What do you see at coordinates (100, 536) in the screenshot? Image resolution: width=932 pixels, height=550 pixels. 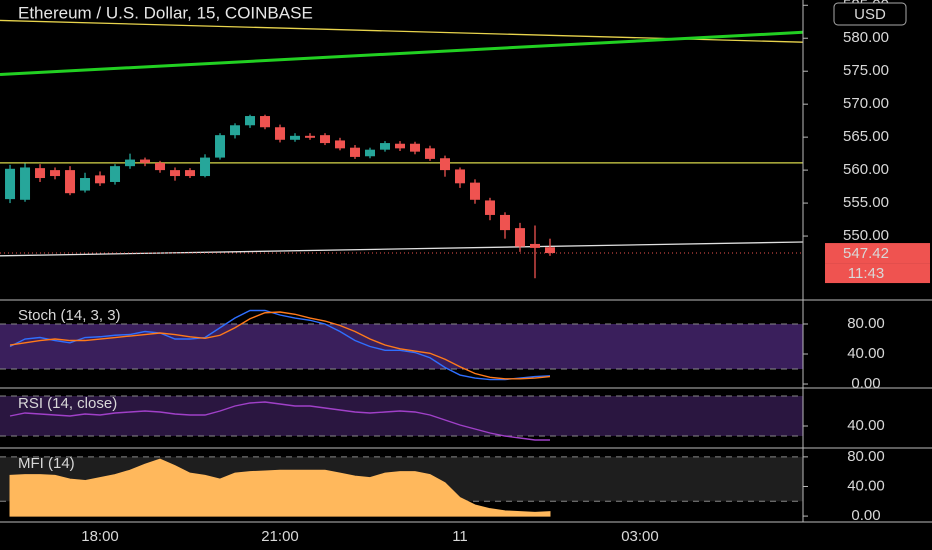 I see `x-tick-label: 18:00` at bounding box center [100, 536].